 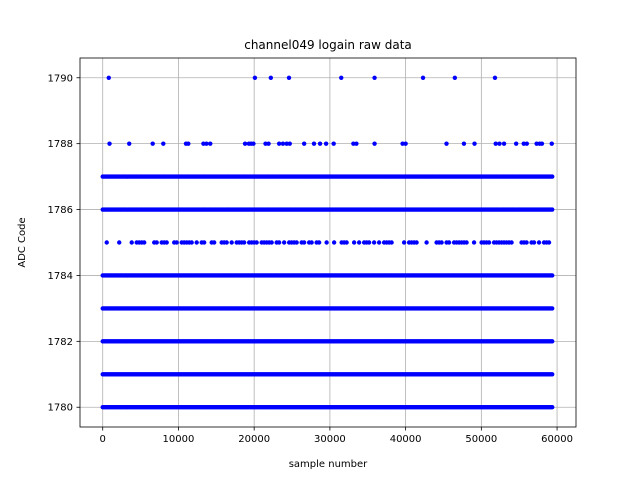 I want to click on y-tick-label: 1788, so click(x=60, y=144).